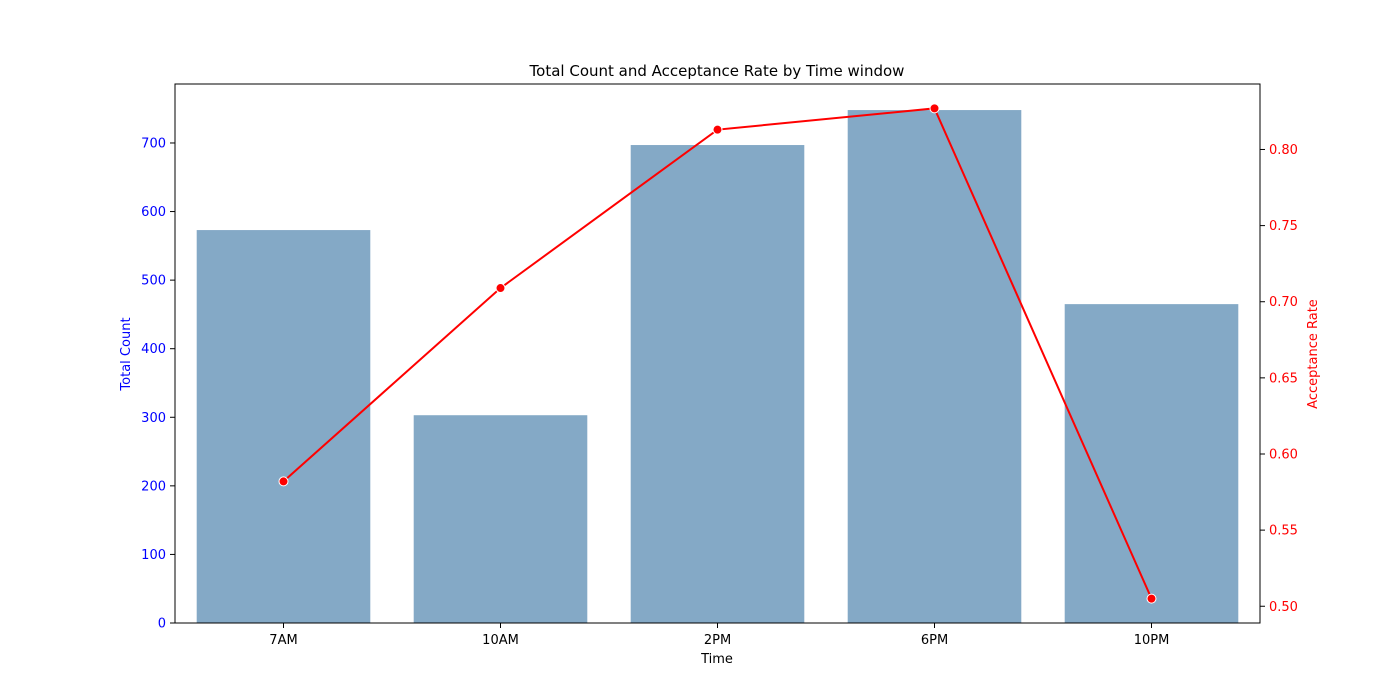 Image resolution: width=1400 pixels, height=700 pixels. I want to click on y2-tick-label: 0.75, so click(1283, 226).